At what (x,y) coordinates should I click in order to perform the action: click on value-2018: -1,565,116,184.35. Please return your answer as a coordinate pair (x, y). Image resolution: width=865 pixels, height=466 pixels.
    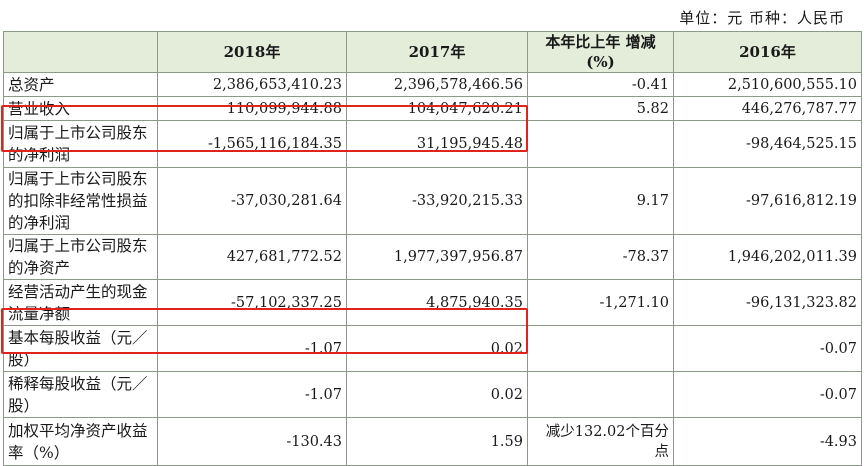
    Looking at the image, I should click on (252, 144).